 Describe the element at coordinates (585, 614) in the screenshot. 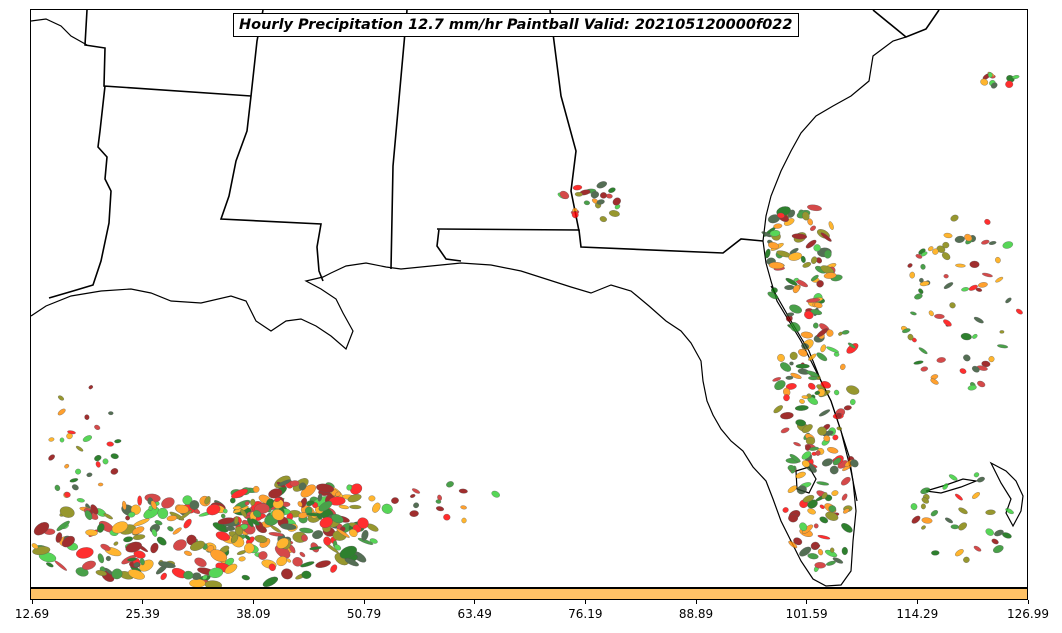

I see `colorbar-tick-label: 76.19` at that location.